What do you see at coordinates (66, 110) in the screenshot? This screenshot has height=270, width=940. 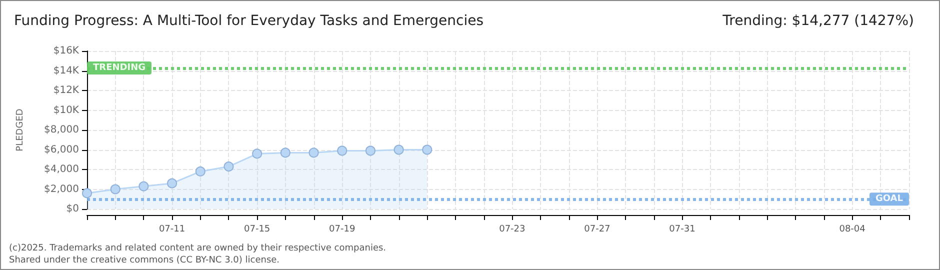 I see `y-tick-label: $10K` at bounding box center [66, 110].